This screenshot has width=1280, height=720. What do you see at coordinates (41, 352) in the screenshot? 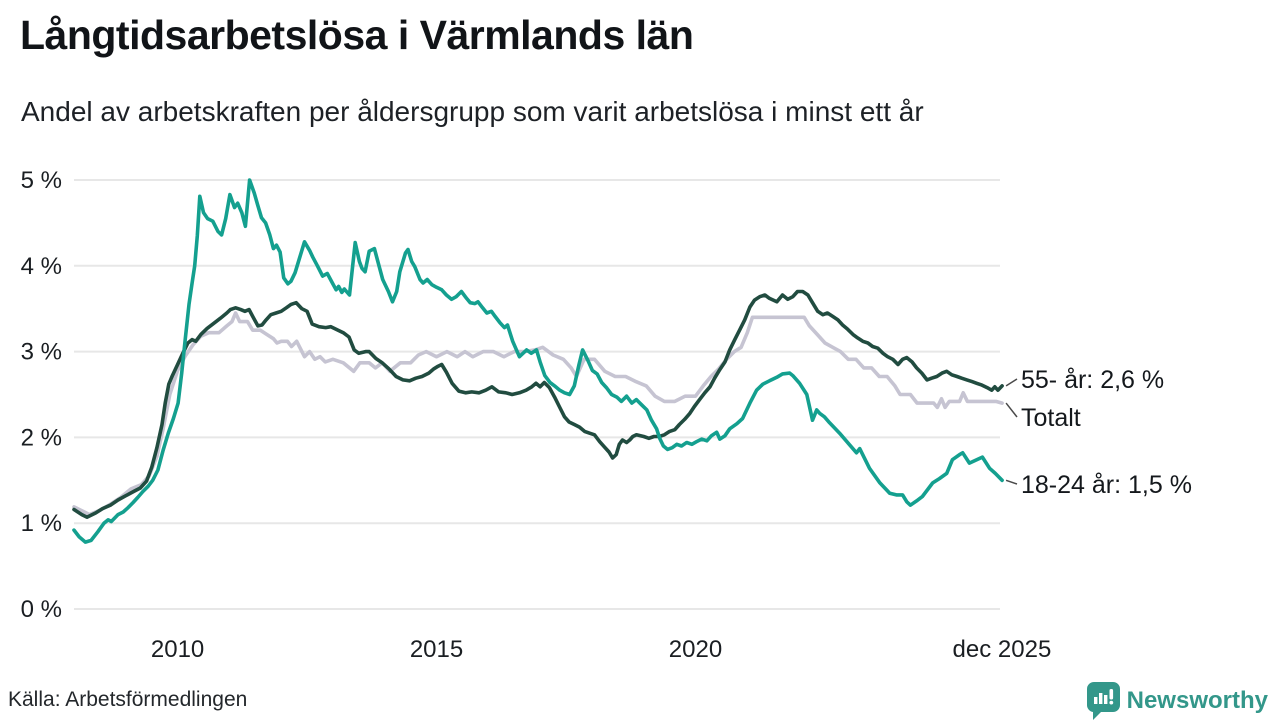
I see `y-tick-label: 3 %` at bounding box center [41, 352].